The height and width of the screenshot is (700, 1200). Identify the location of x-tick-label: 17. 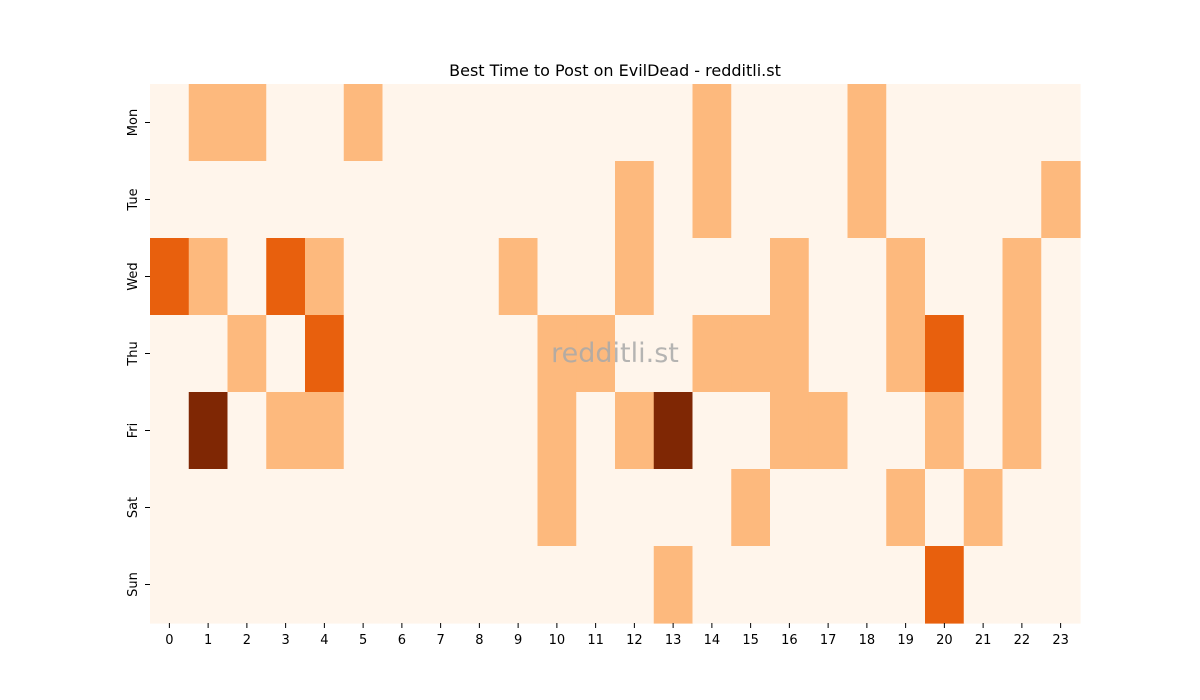
(828, 640).